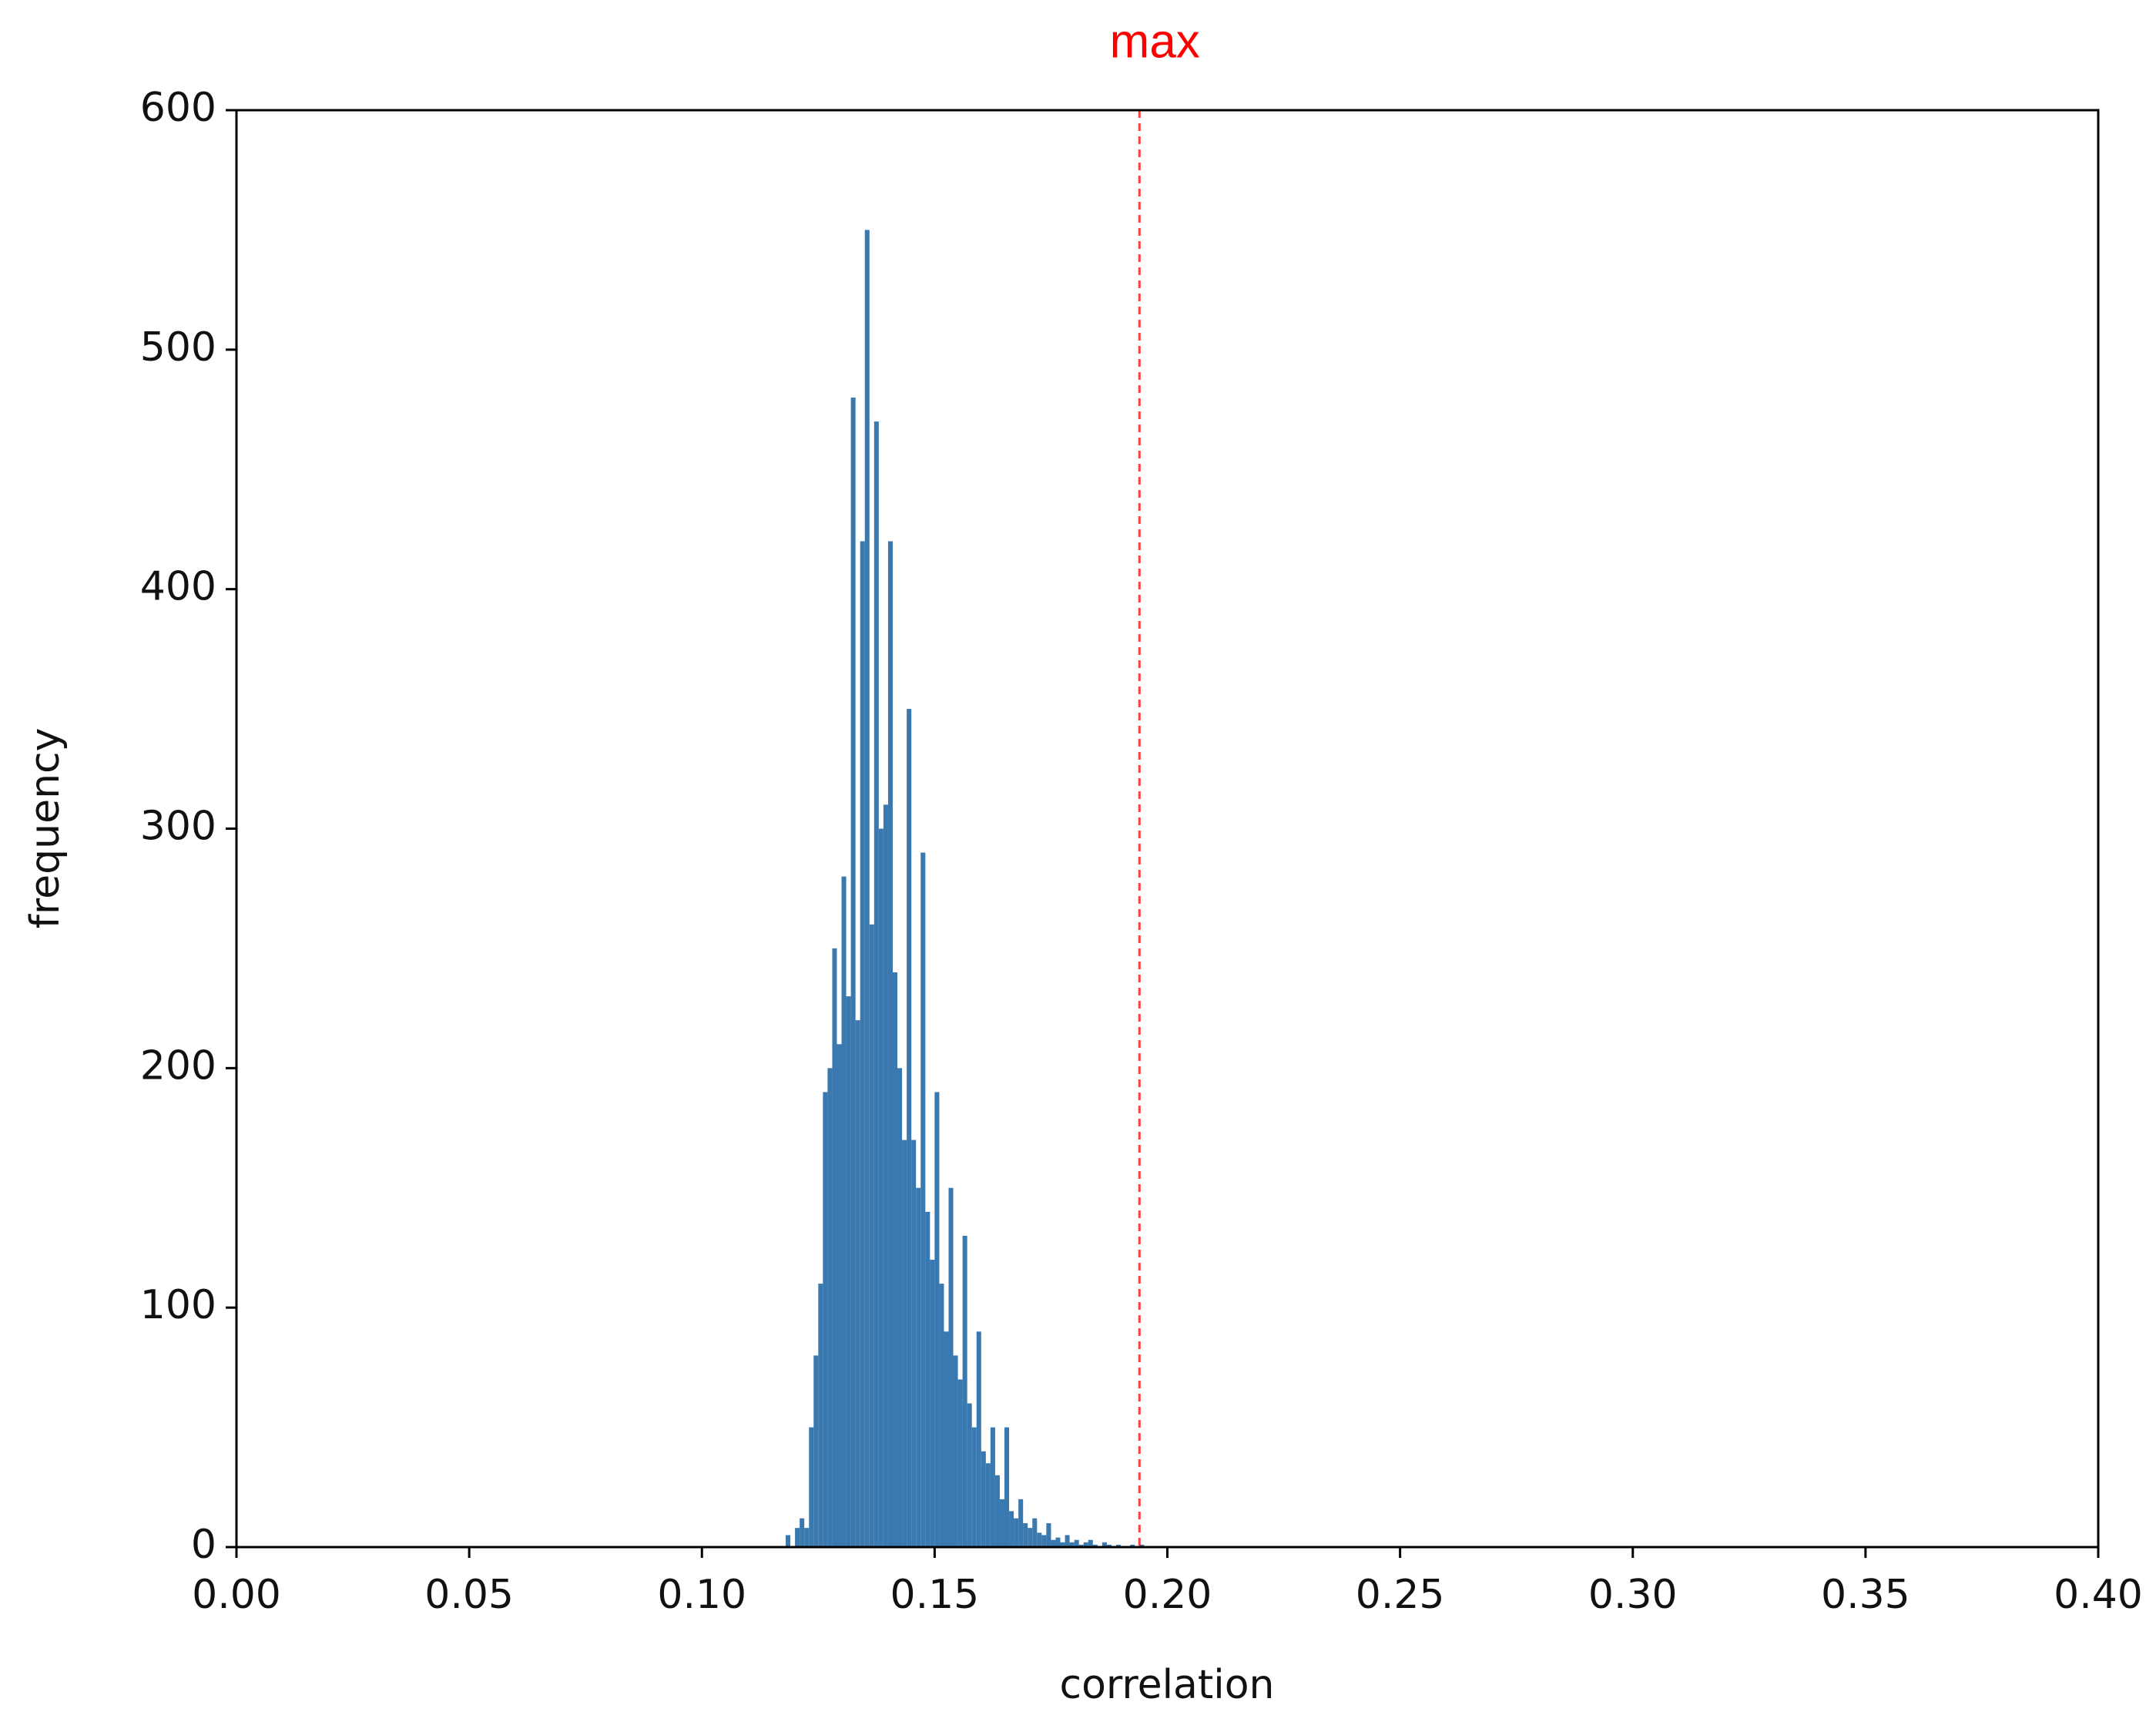 Image resolution: width=2156 pixels, height=1722 pixels. I want to click on annotation-label: max, so click(1155, 42).